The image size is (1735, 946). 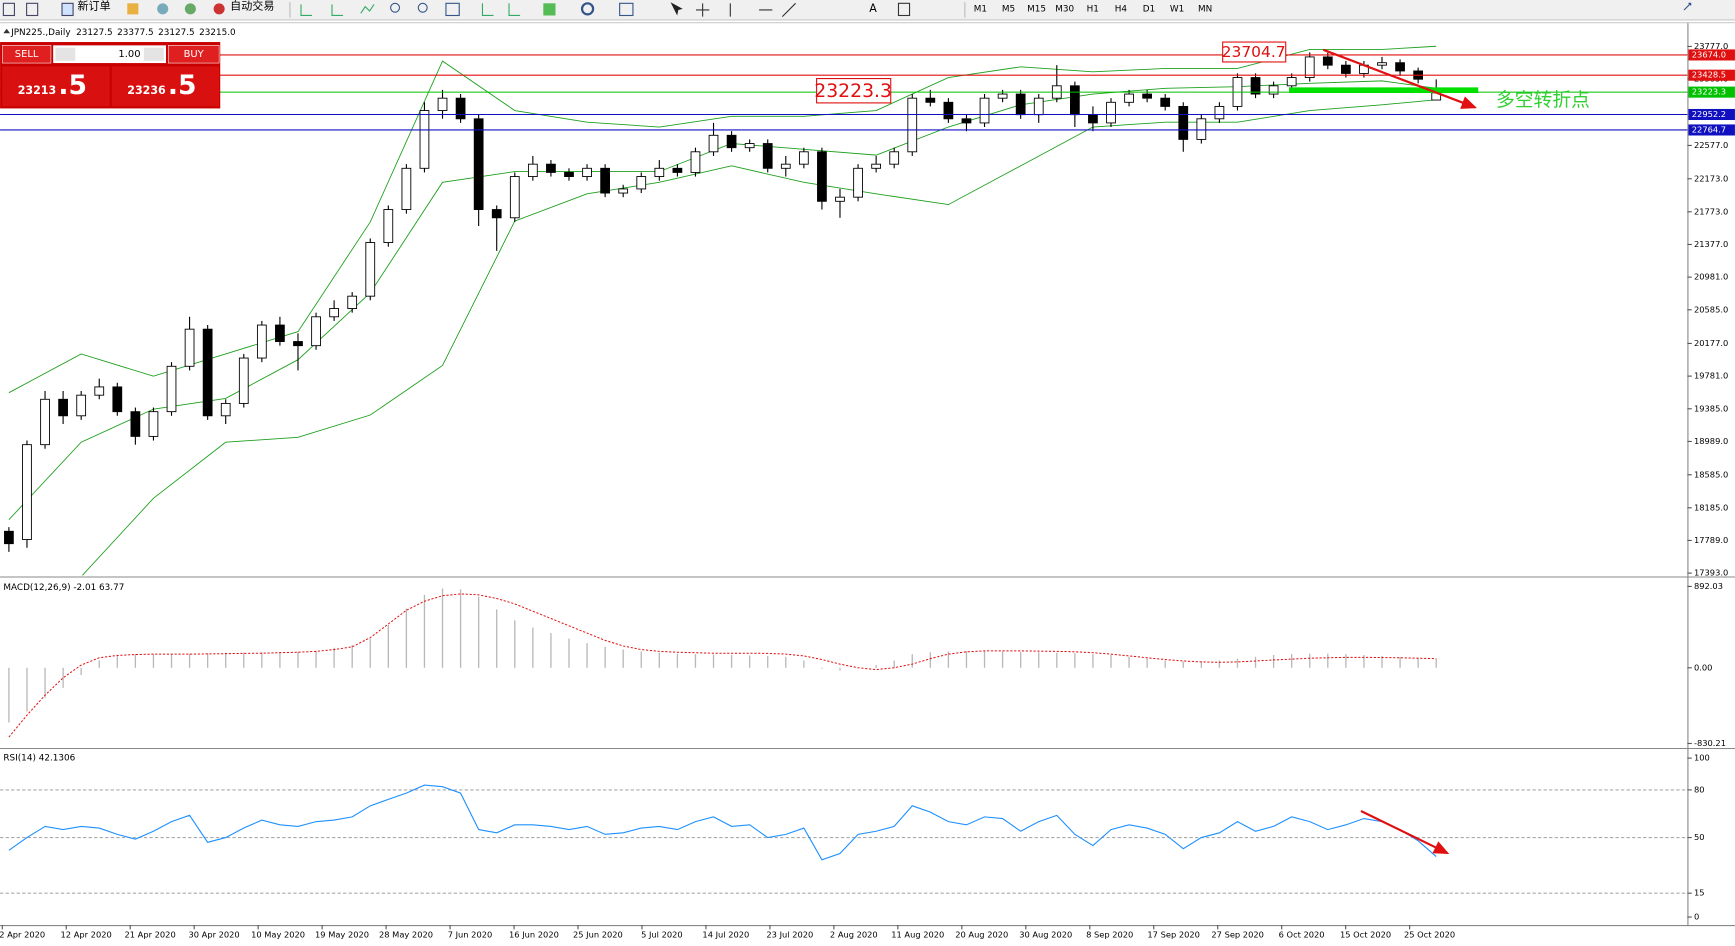 What do you see at coordinates (129, 54) in the screenshot?
I see `lot-value: 1.00` at bounding box center [129, 54].